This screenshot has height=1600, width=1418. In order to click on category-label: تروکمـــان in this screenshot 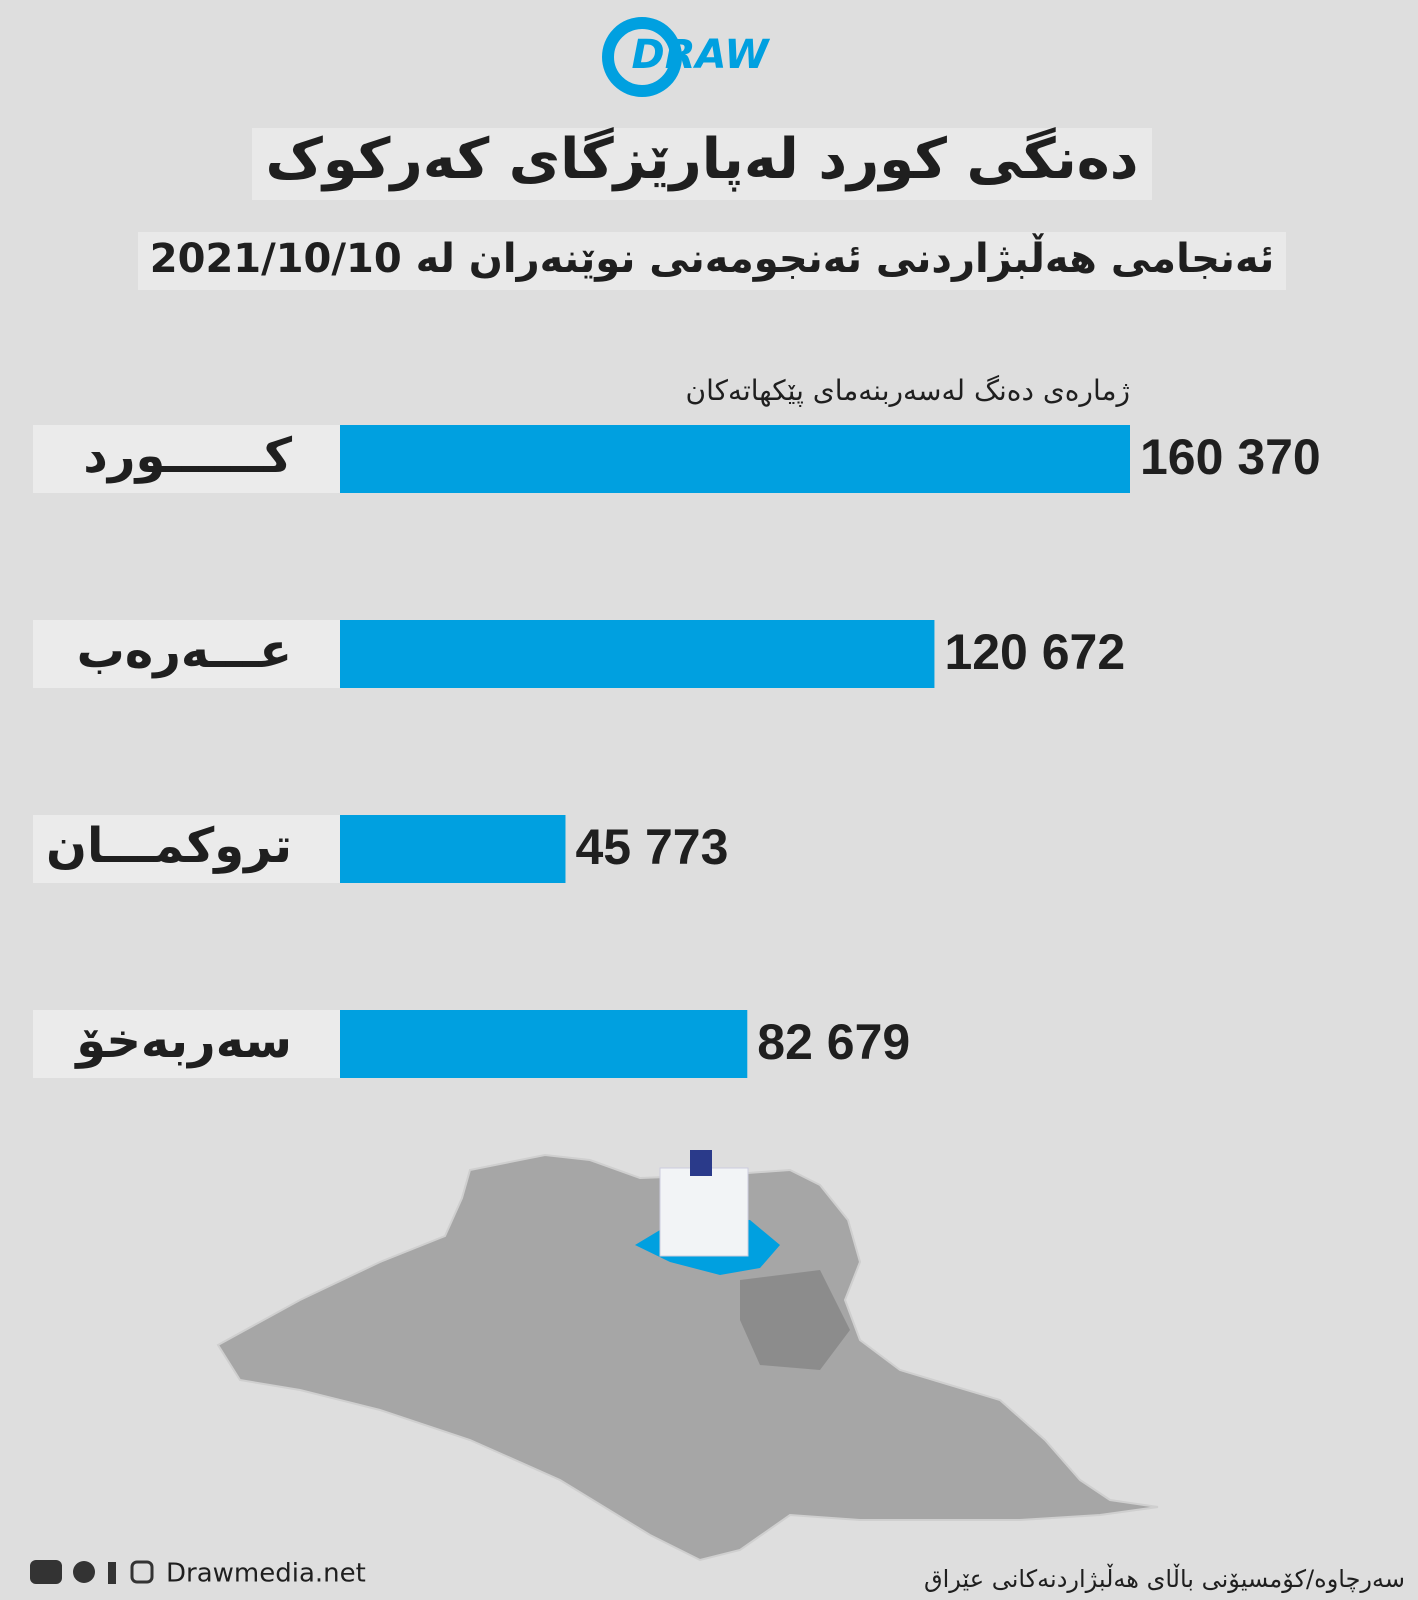, I will do `click(169, 846)`.